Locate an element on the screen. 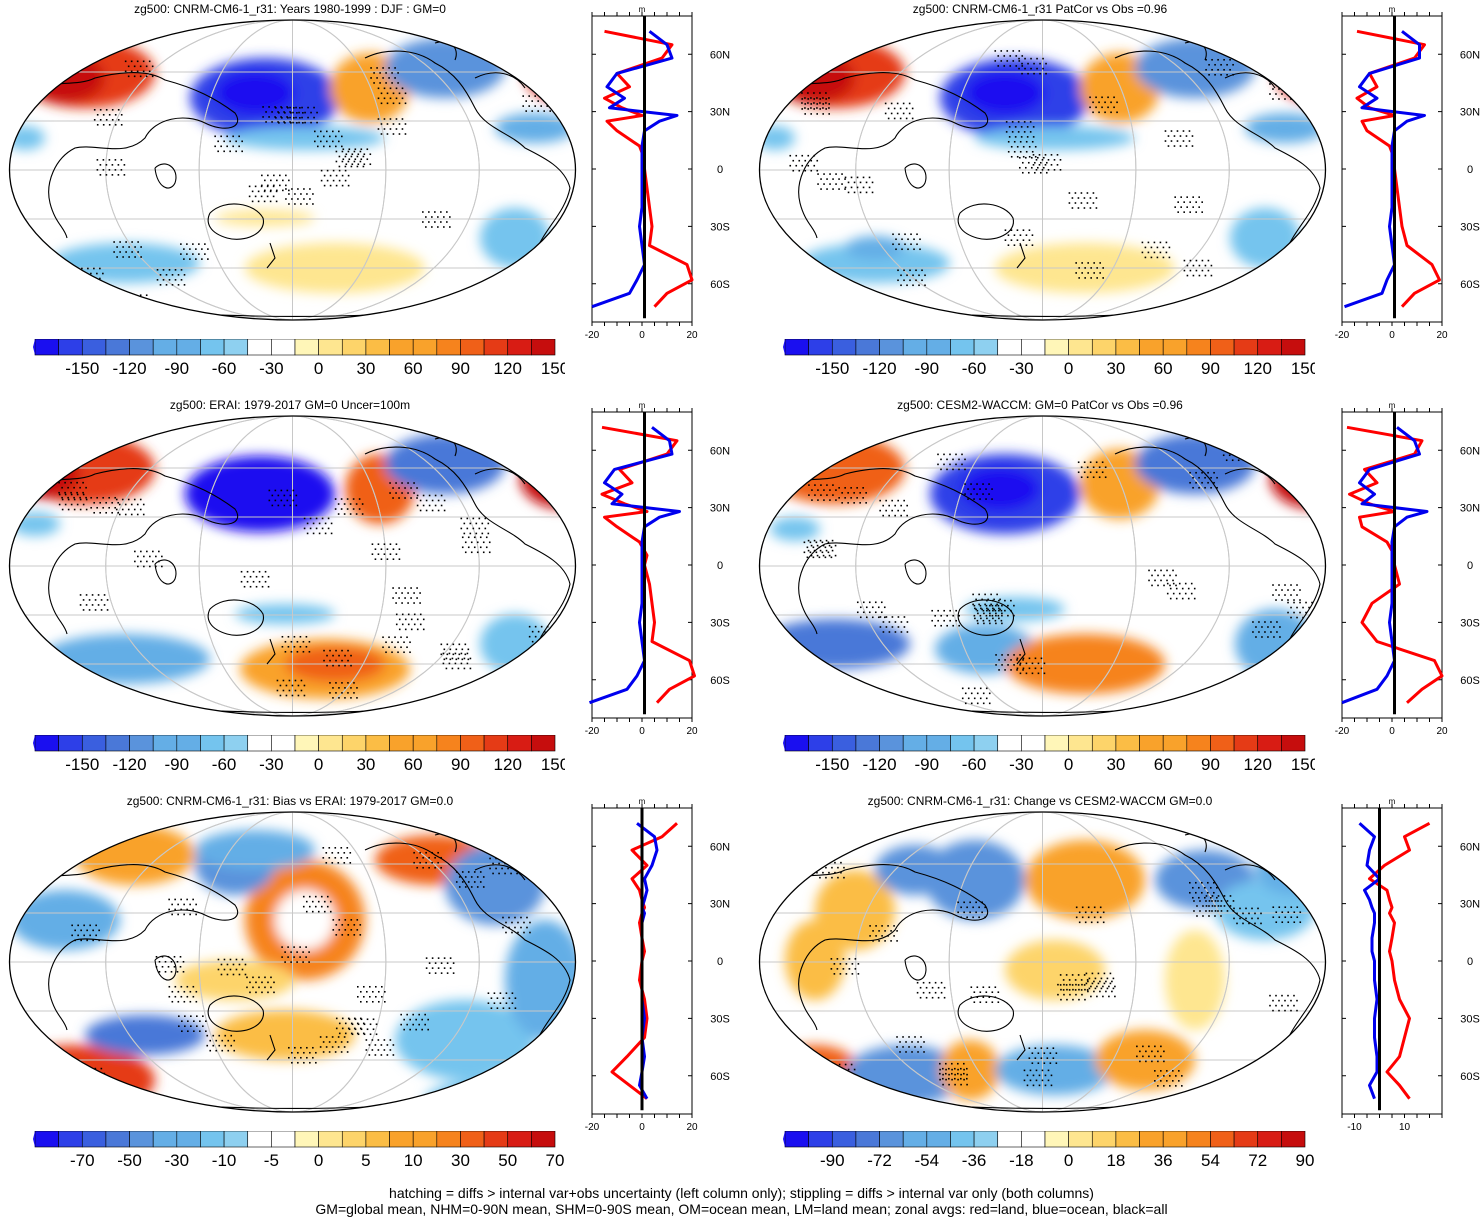 The width and height of the screenshot is (1483, 1218). colorbar: -70 -50 -30 -10 -5 0 5 10 30 50 70 is located at coordinates (298, 1150).